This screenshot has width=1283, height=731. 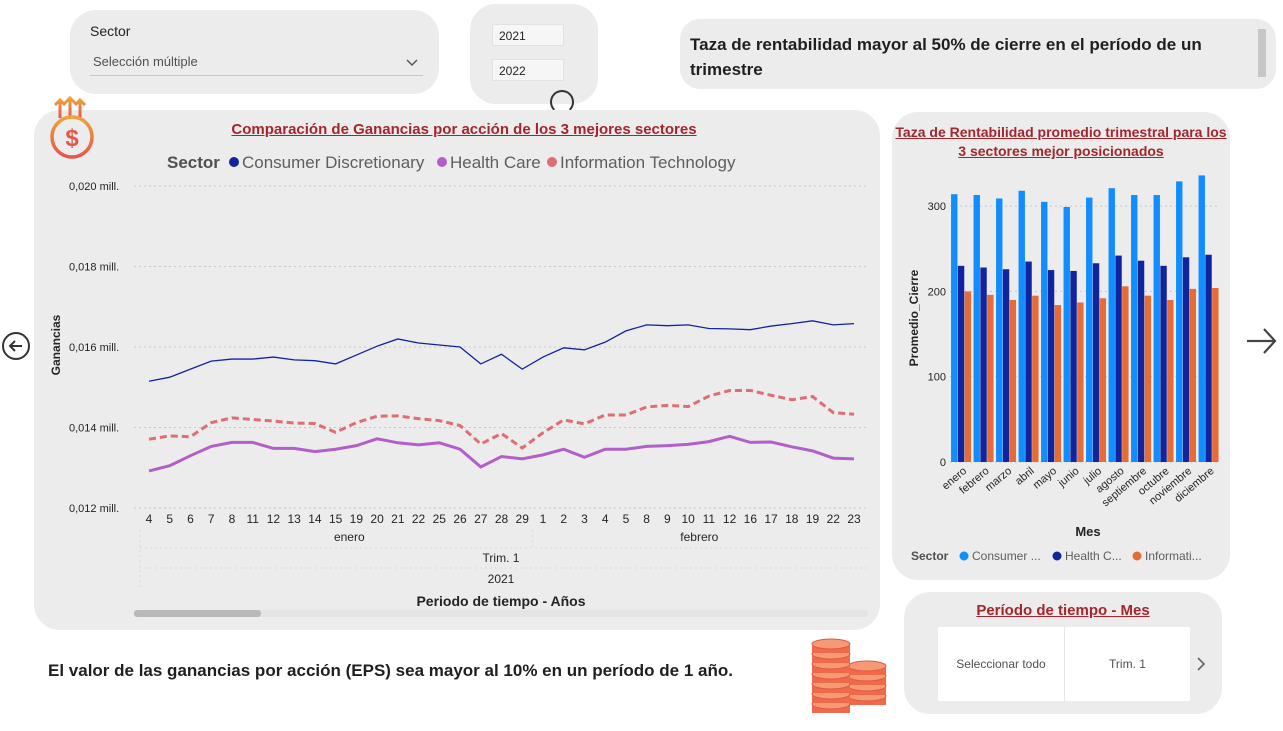 What do you see at coordinates (110, 31) in the screenshot?
I see `sector-filter-label: Sector` at bounding box center [110, 31].